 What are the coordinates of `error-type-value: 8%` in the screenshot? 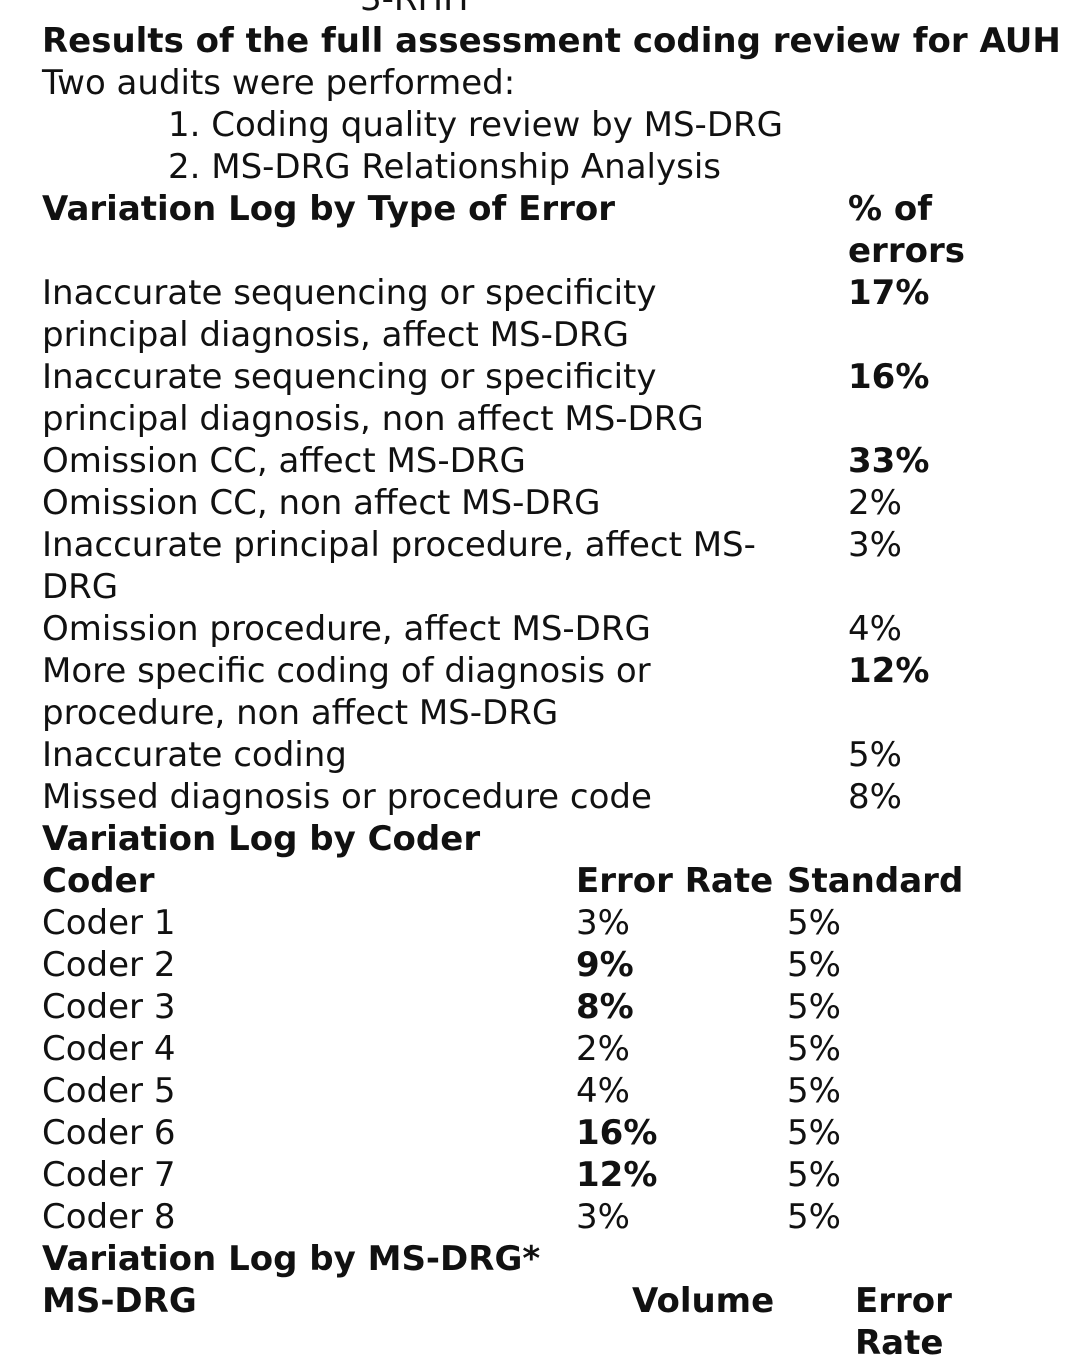 It's located at (875, 797).